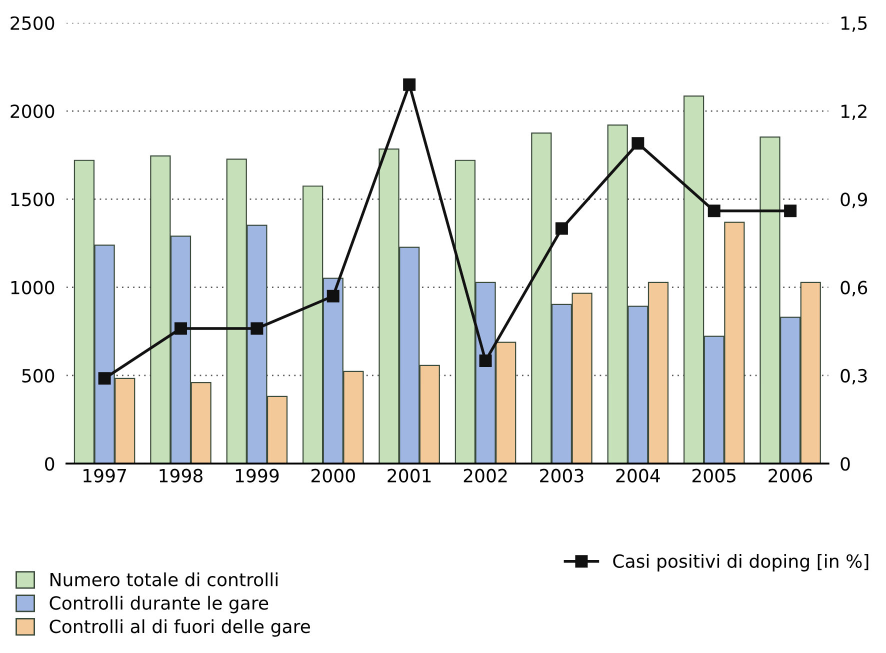  What do you see at coordinates (853, 200) in the screenshot?
I see `y2-tick-label: 0,9` at bounding box center [853, 200].